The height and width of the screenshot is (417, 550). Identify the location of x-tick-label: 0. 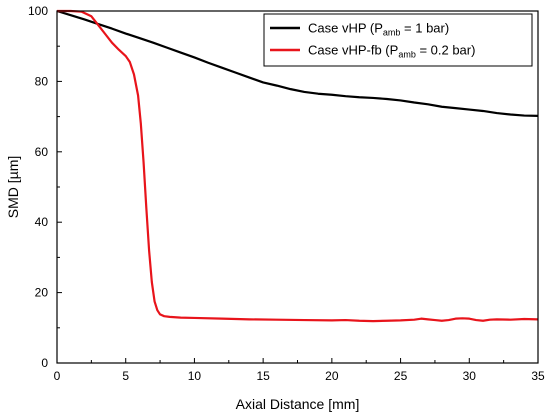
(57, 376).